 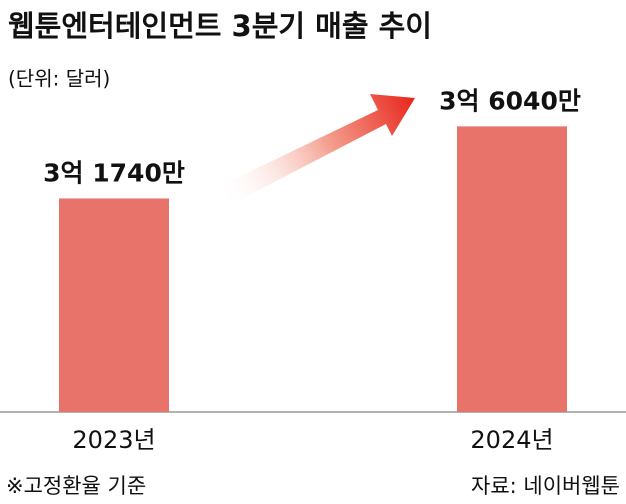 I want to click on chart-subtitle: (단위: 달러), so click(x=59, y=79).